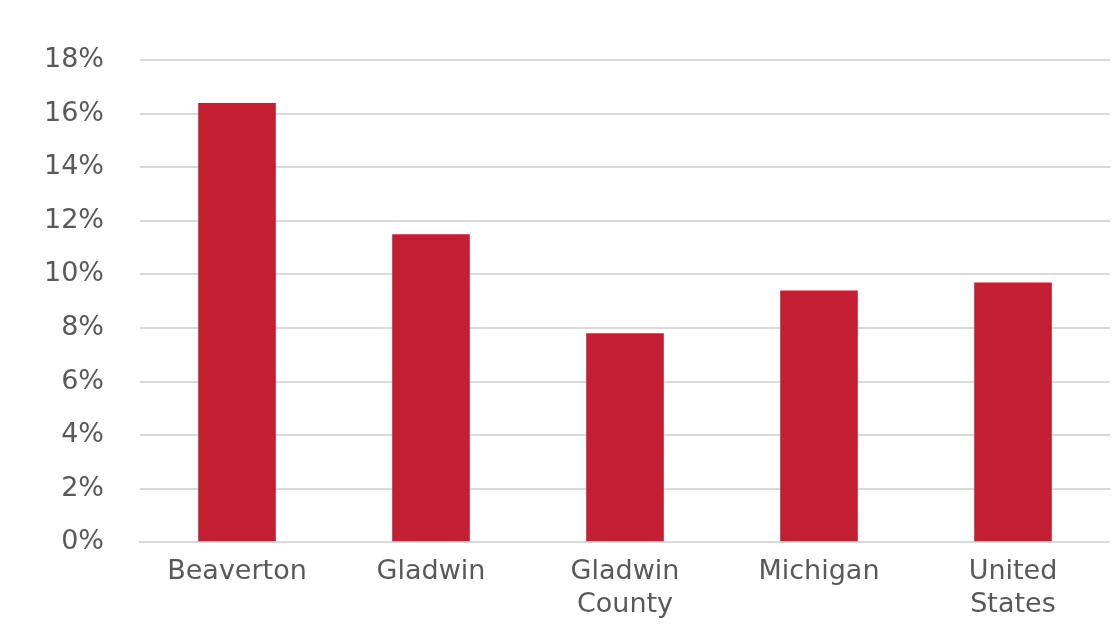 The width and height of the screenshot is (1118, 643). What do you see at coordinates (74, 272) in the screenshot?
I see `y-tick-label: 10%` at bounding box center [74, 272].